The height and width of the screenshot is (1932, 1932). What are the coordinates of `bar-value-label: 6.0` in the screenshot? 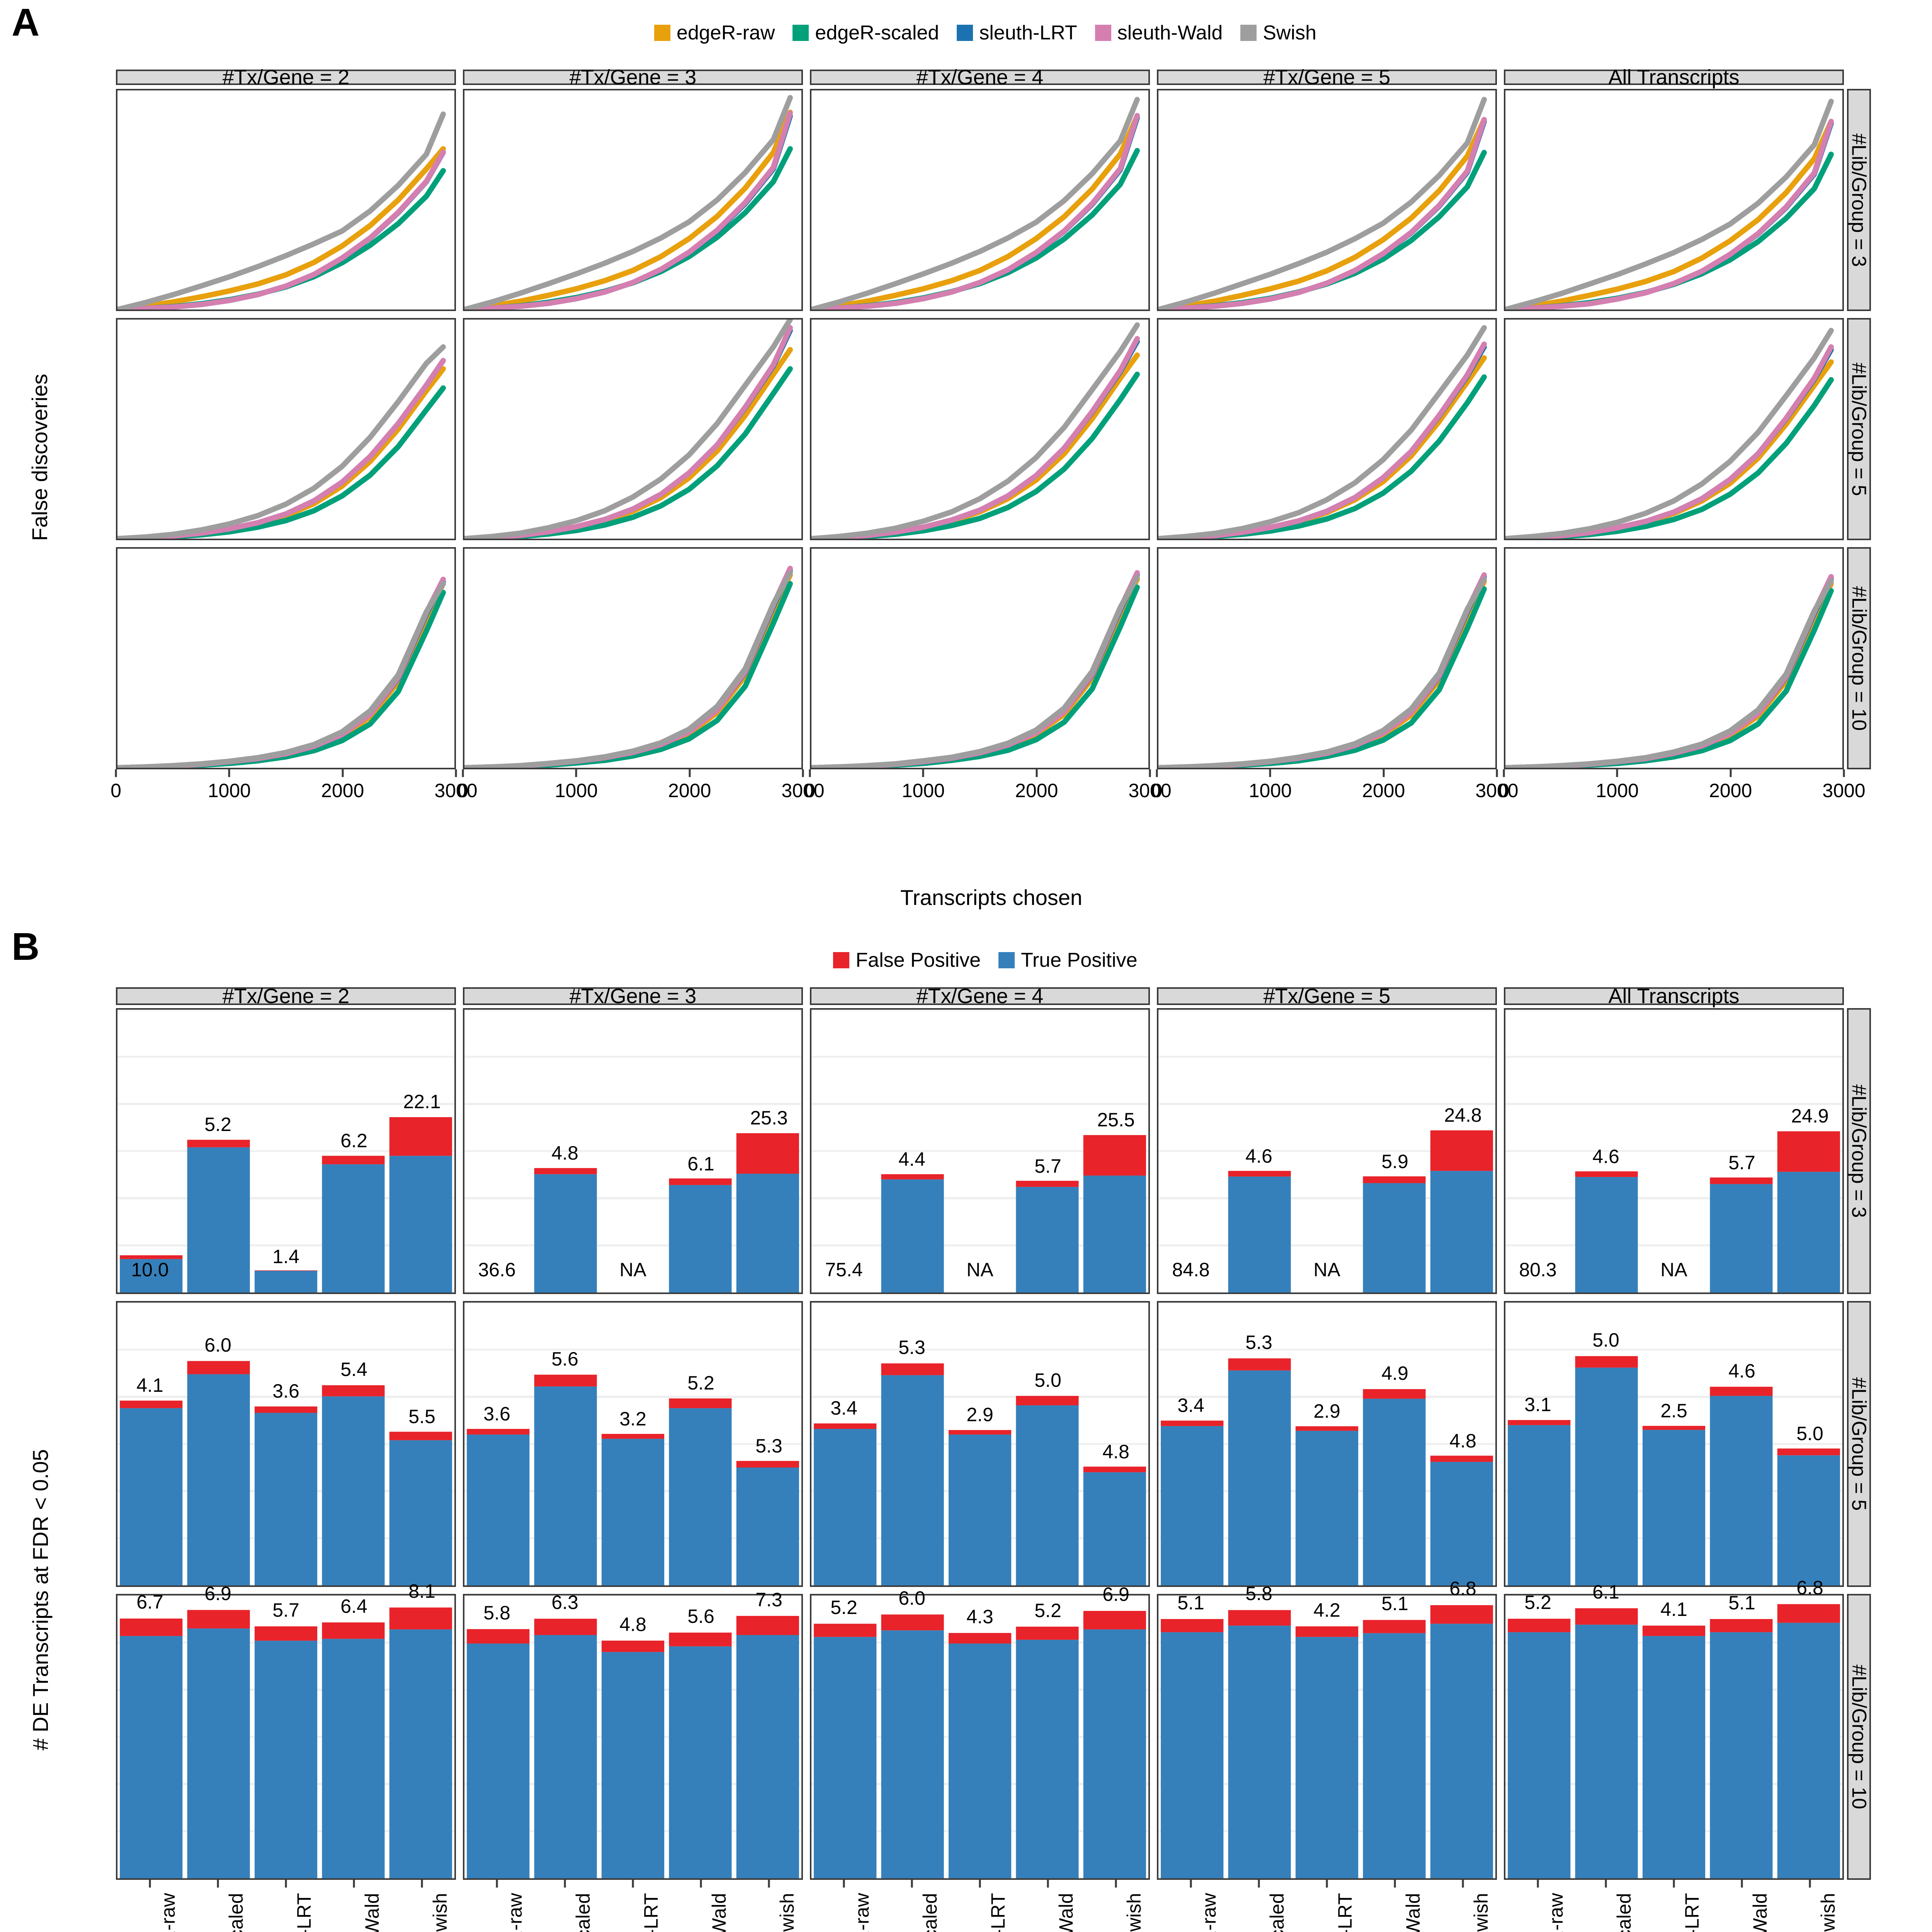 It's located at (218, 1345).